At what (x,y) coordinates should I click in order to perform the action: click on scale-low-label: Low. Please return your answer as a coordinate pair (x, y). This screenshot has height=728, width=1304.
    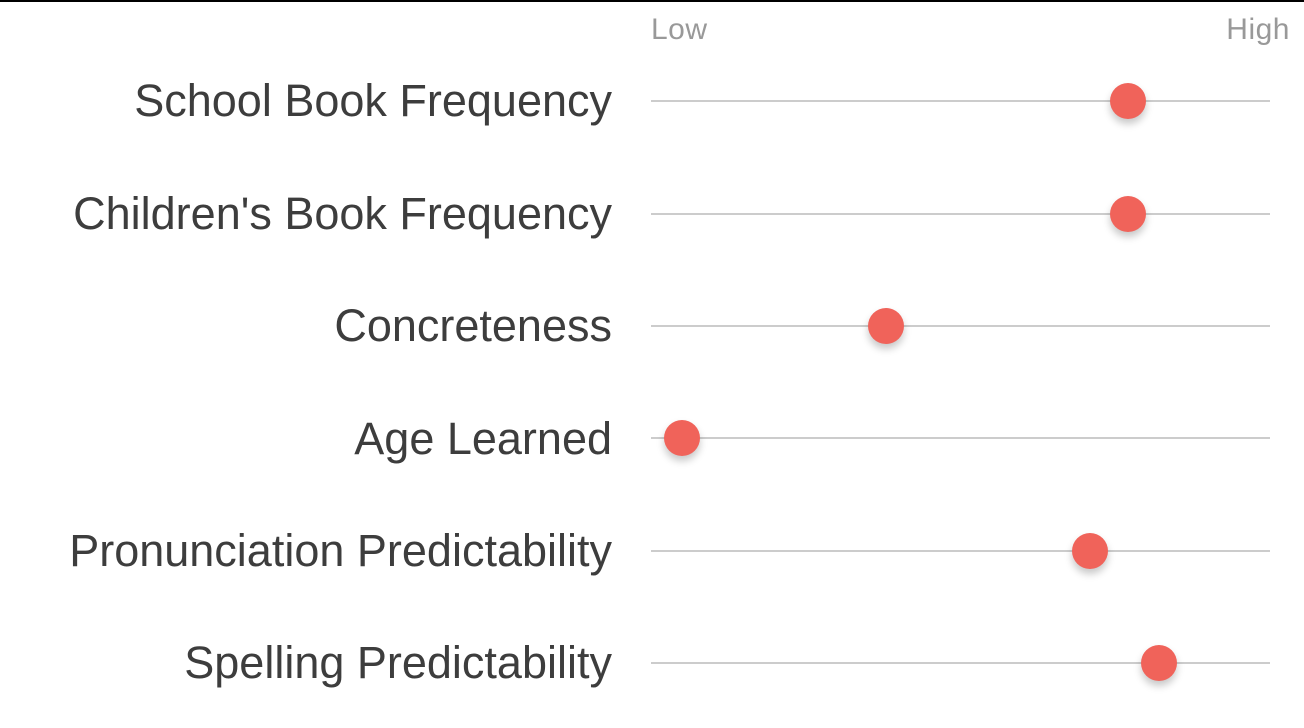
    Looking at the image, I should click on (679, 29).